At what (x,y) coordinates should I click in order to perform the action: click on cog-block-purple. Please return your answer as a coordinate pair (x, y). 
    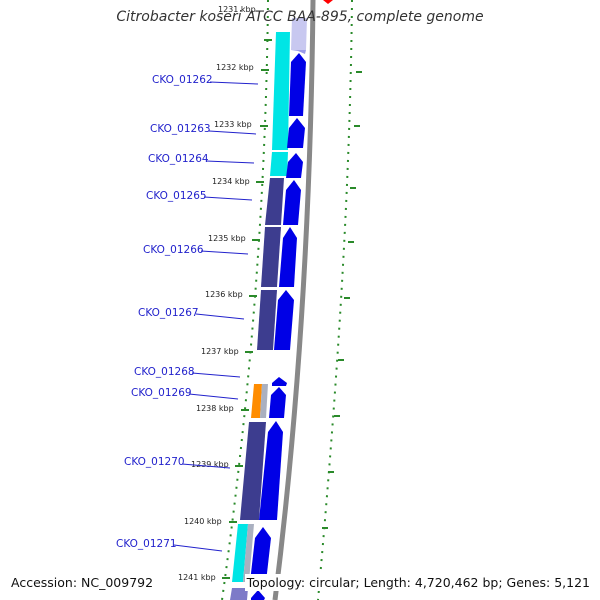
    Looking at the image, I should click on (239, 594).